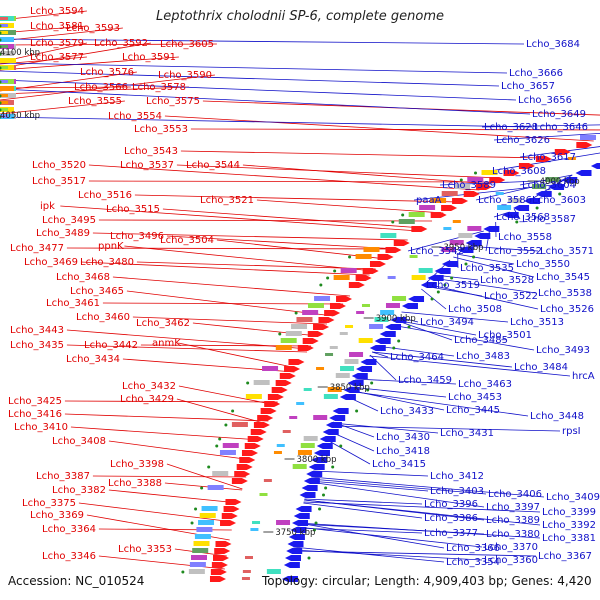 Image resolution: width=600 pixels, height=600 pixels. What do you see at coordinates (565, 293) in the screenshot?
I see `gene-label-right: Lcho_3538` at bounding box center [565, 293].